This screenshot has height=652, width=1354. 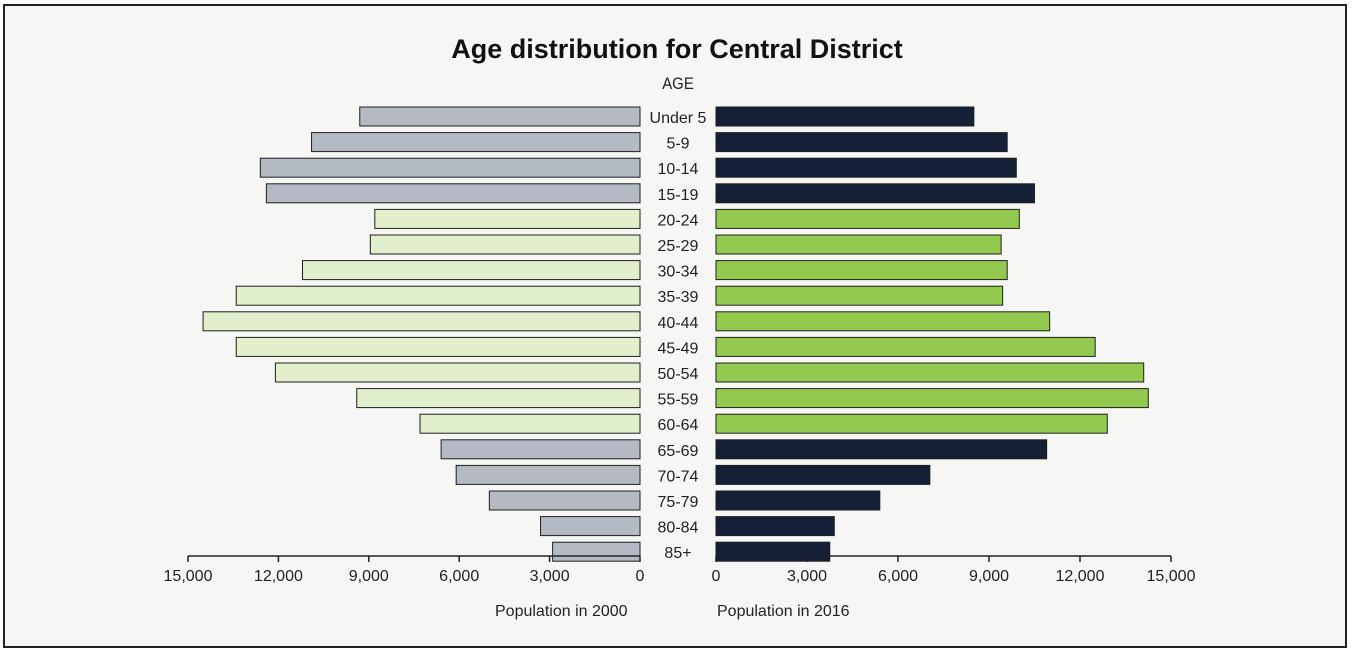 I want to click on age-label: 65-69, so click(x=678, y=451).